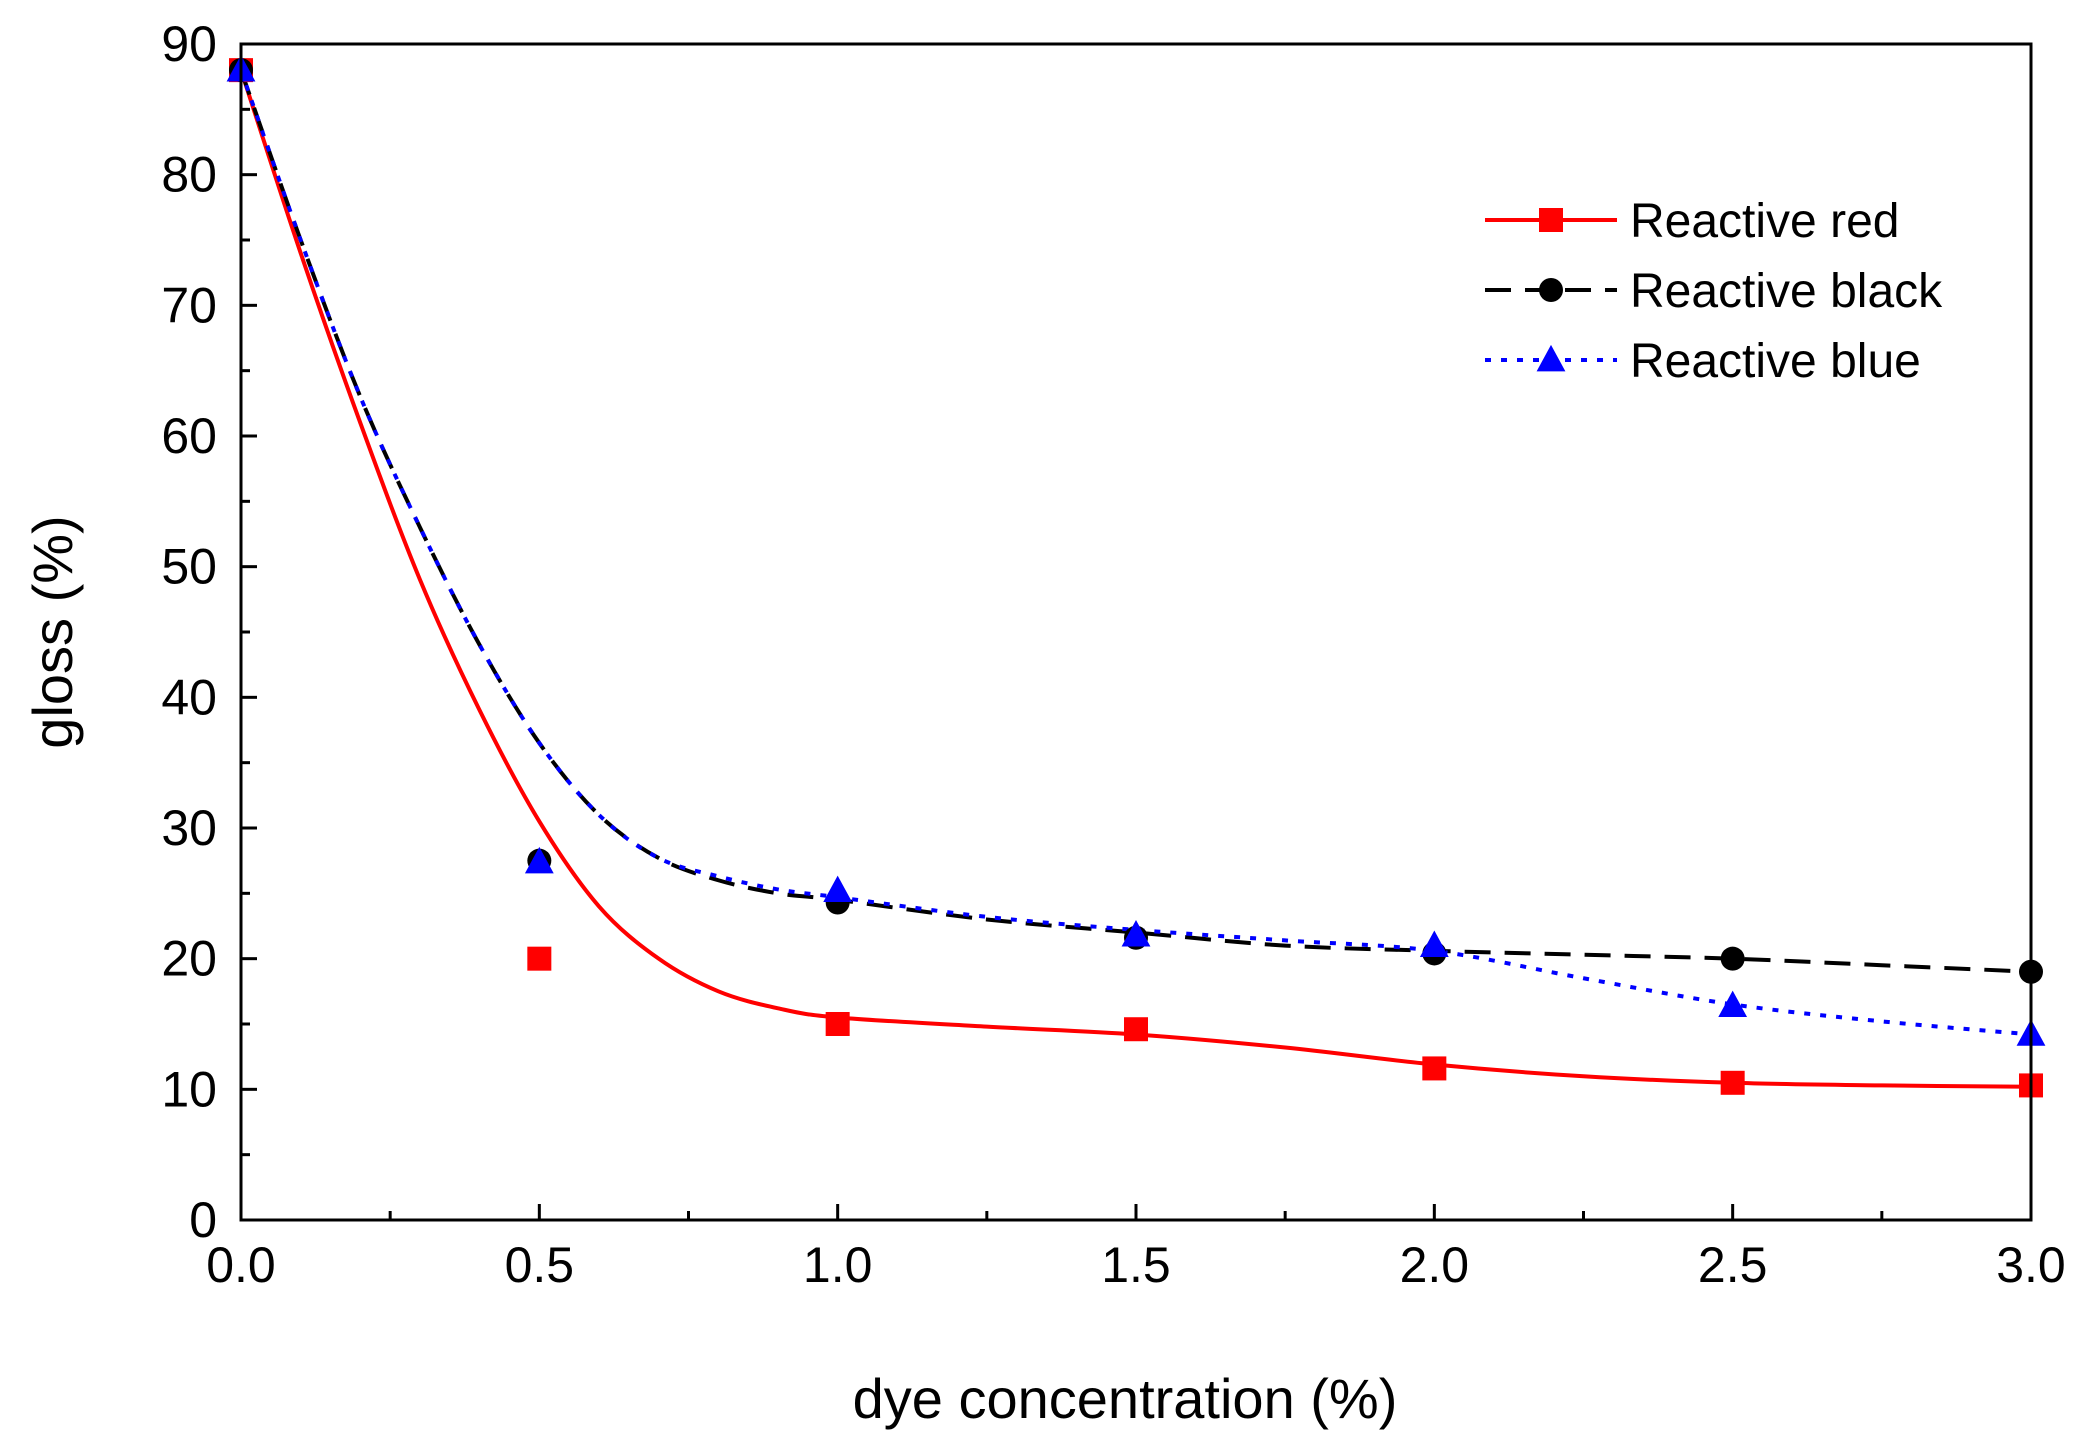 The height and width of the screenshot is (1452, 2083). Describe the element at coordinates (1764, 221) in the screenshot. I see `legend-label-reactive-red: Reactive red` at that location.